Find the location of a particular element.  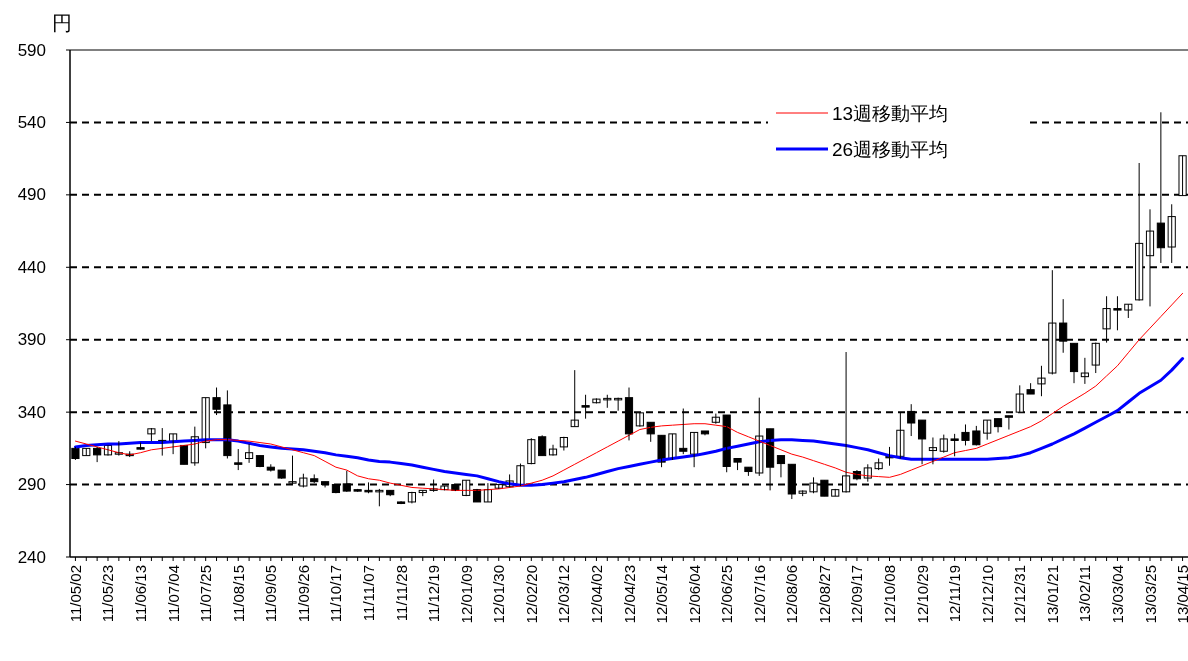

x-tick-label: 13/03/04 is located at coordinates (1117, 594).